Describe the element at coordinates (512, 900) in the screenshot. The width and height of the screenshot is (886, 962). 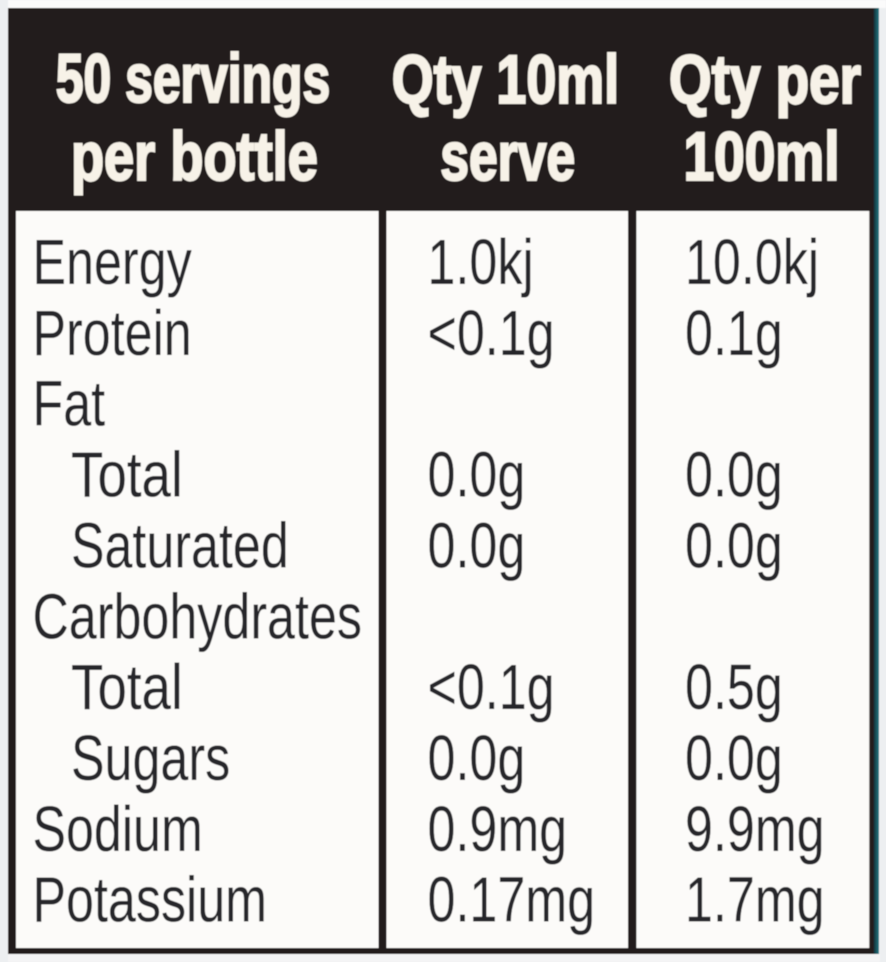
I see `svg-text: 0.17mg` at that location.